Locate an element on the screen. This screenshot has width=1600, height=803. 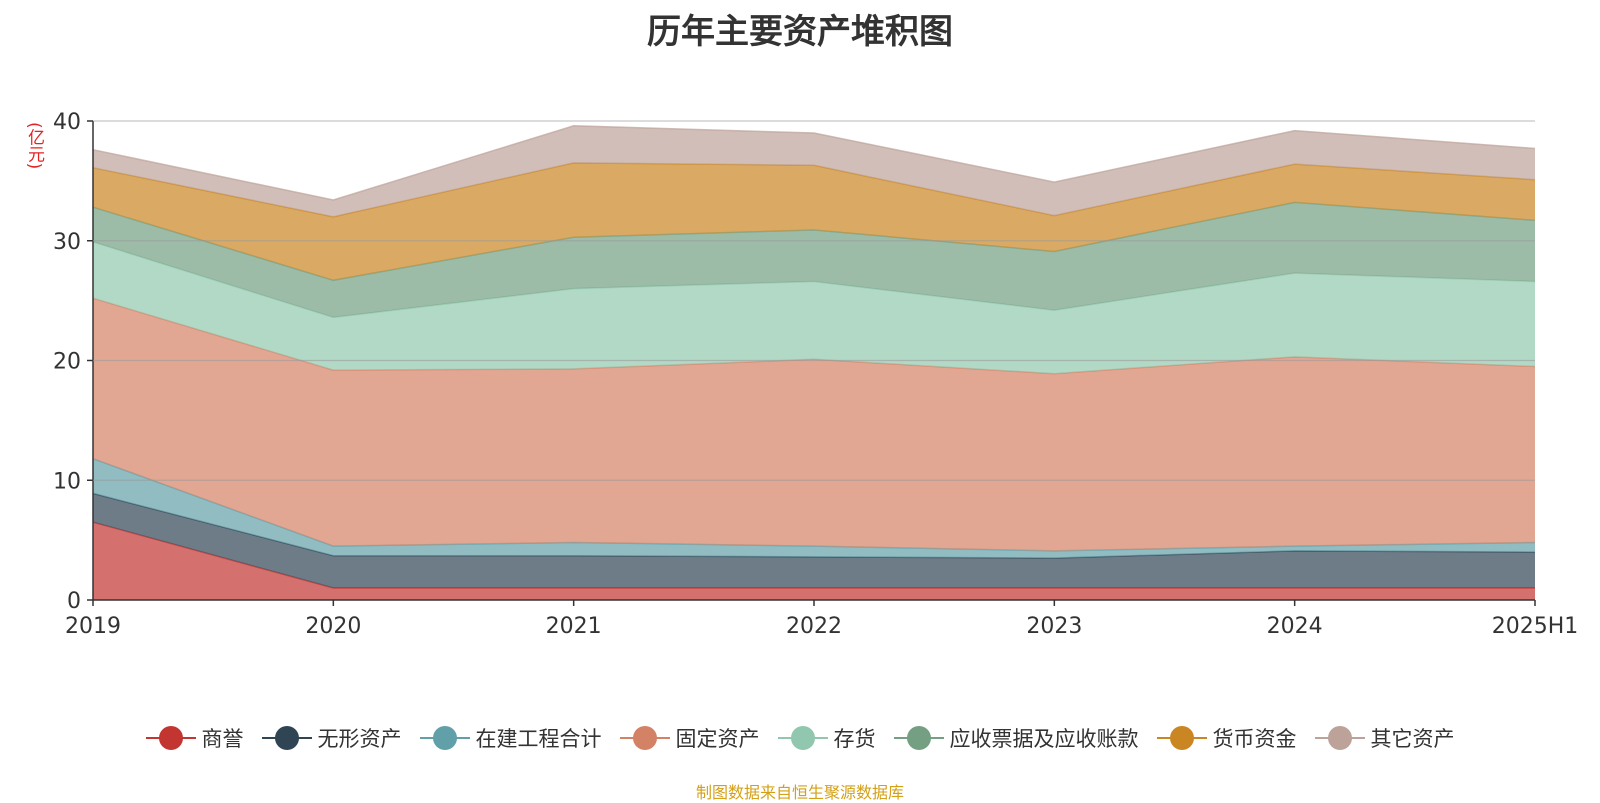
legend-item: 固定资产 is located at coordinates (689, 738).